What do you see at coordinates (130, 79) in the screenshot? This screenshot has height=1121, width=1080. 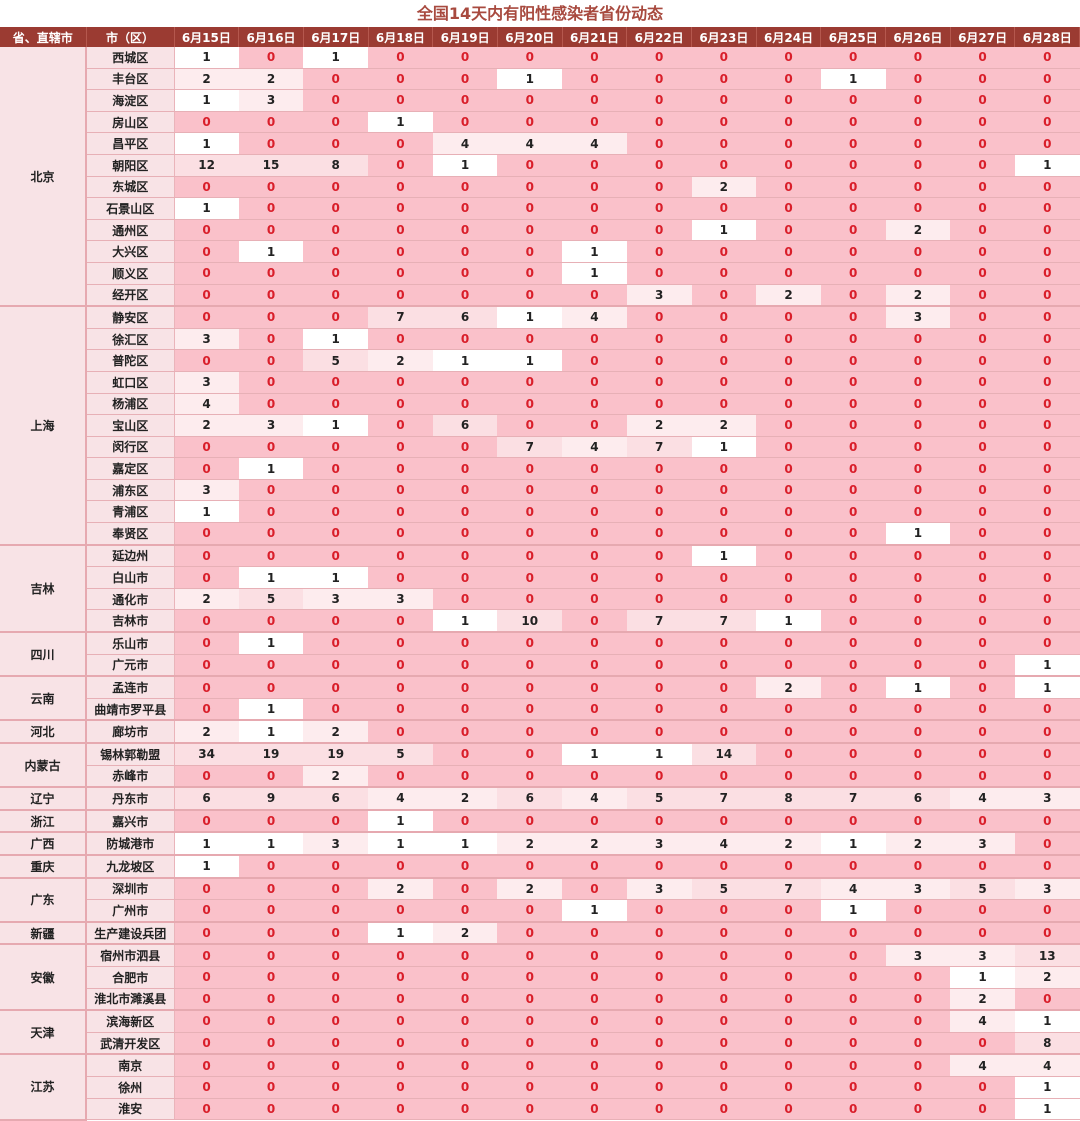 I see `city-cell: 丰台区` at bounding box center [130, 79].